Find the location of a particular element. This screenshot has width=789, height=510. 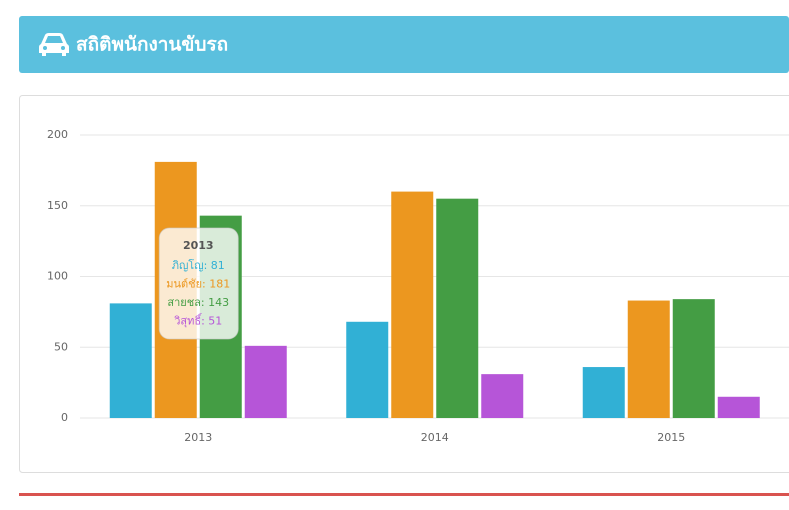

tooltip-item: มนต์ชัย: 181 is located at coordinates (198, 284).